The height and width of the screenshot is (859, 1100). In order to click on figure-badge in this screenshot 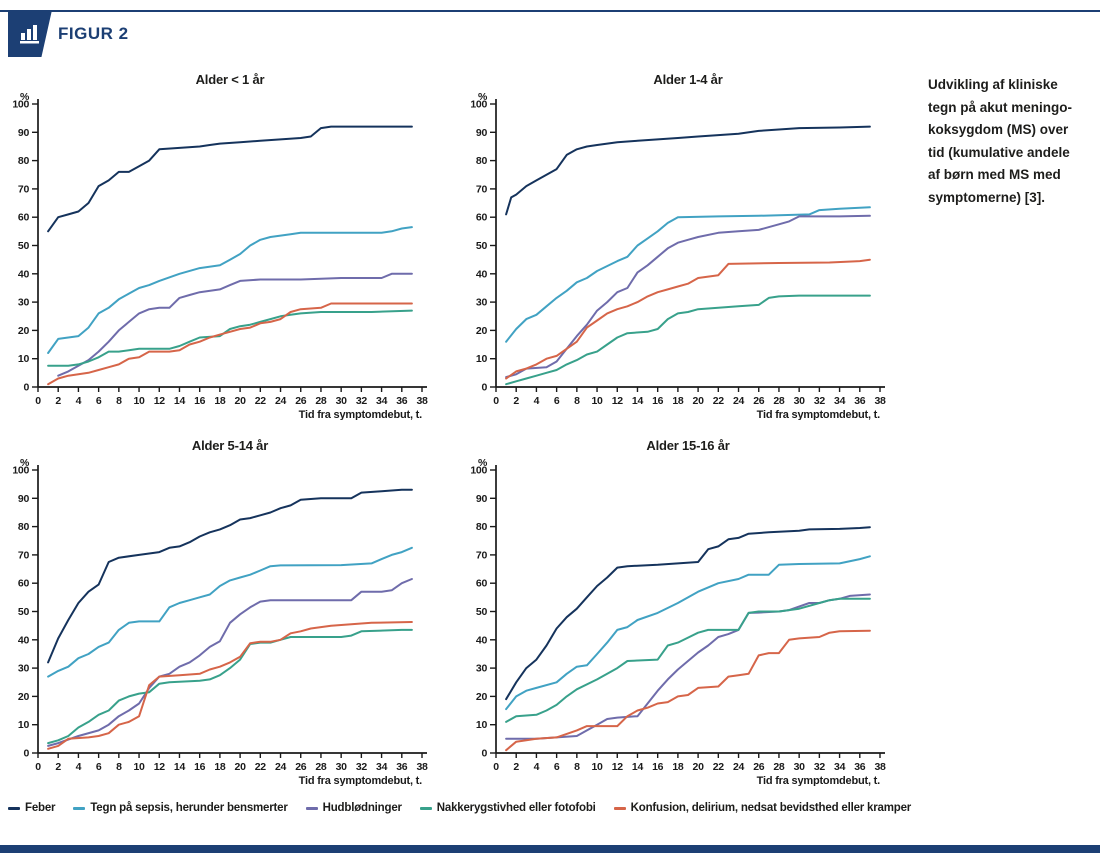, I will do `click(30, 33)`.